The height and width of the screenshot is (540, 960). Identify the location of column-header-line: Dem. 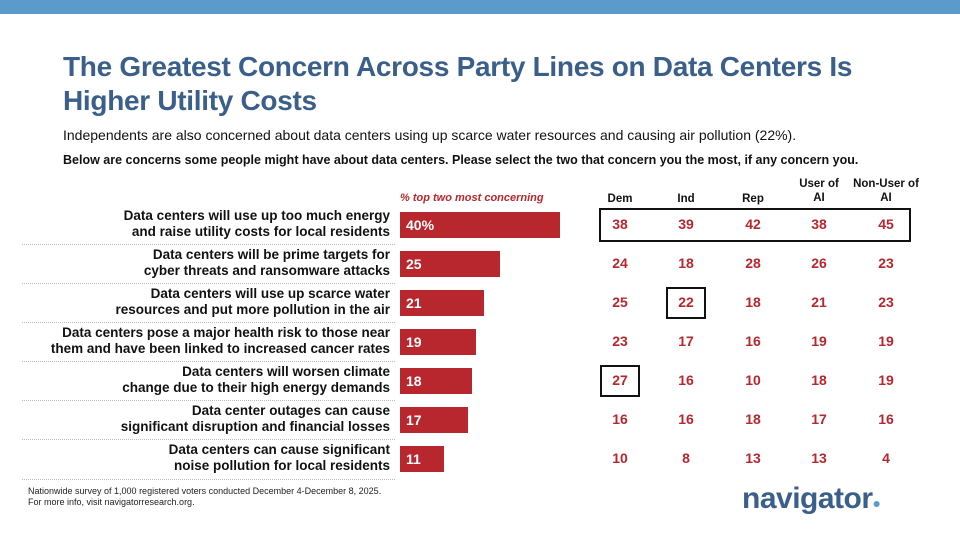
(620, 199).